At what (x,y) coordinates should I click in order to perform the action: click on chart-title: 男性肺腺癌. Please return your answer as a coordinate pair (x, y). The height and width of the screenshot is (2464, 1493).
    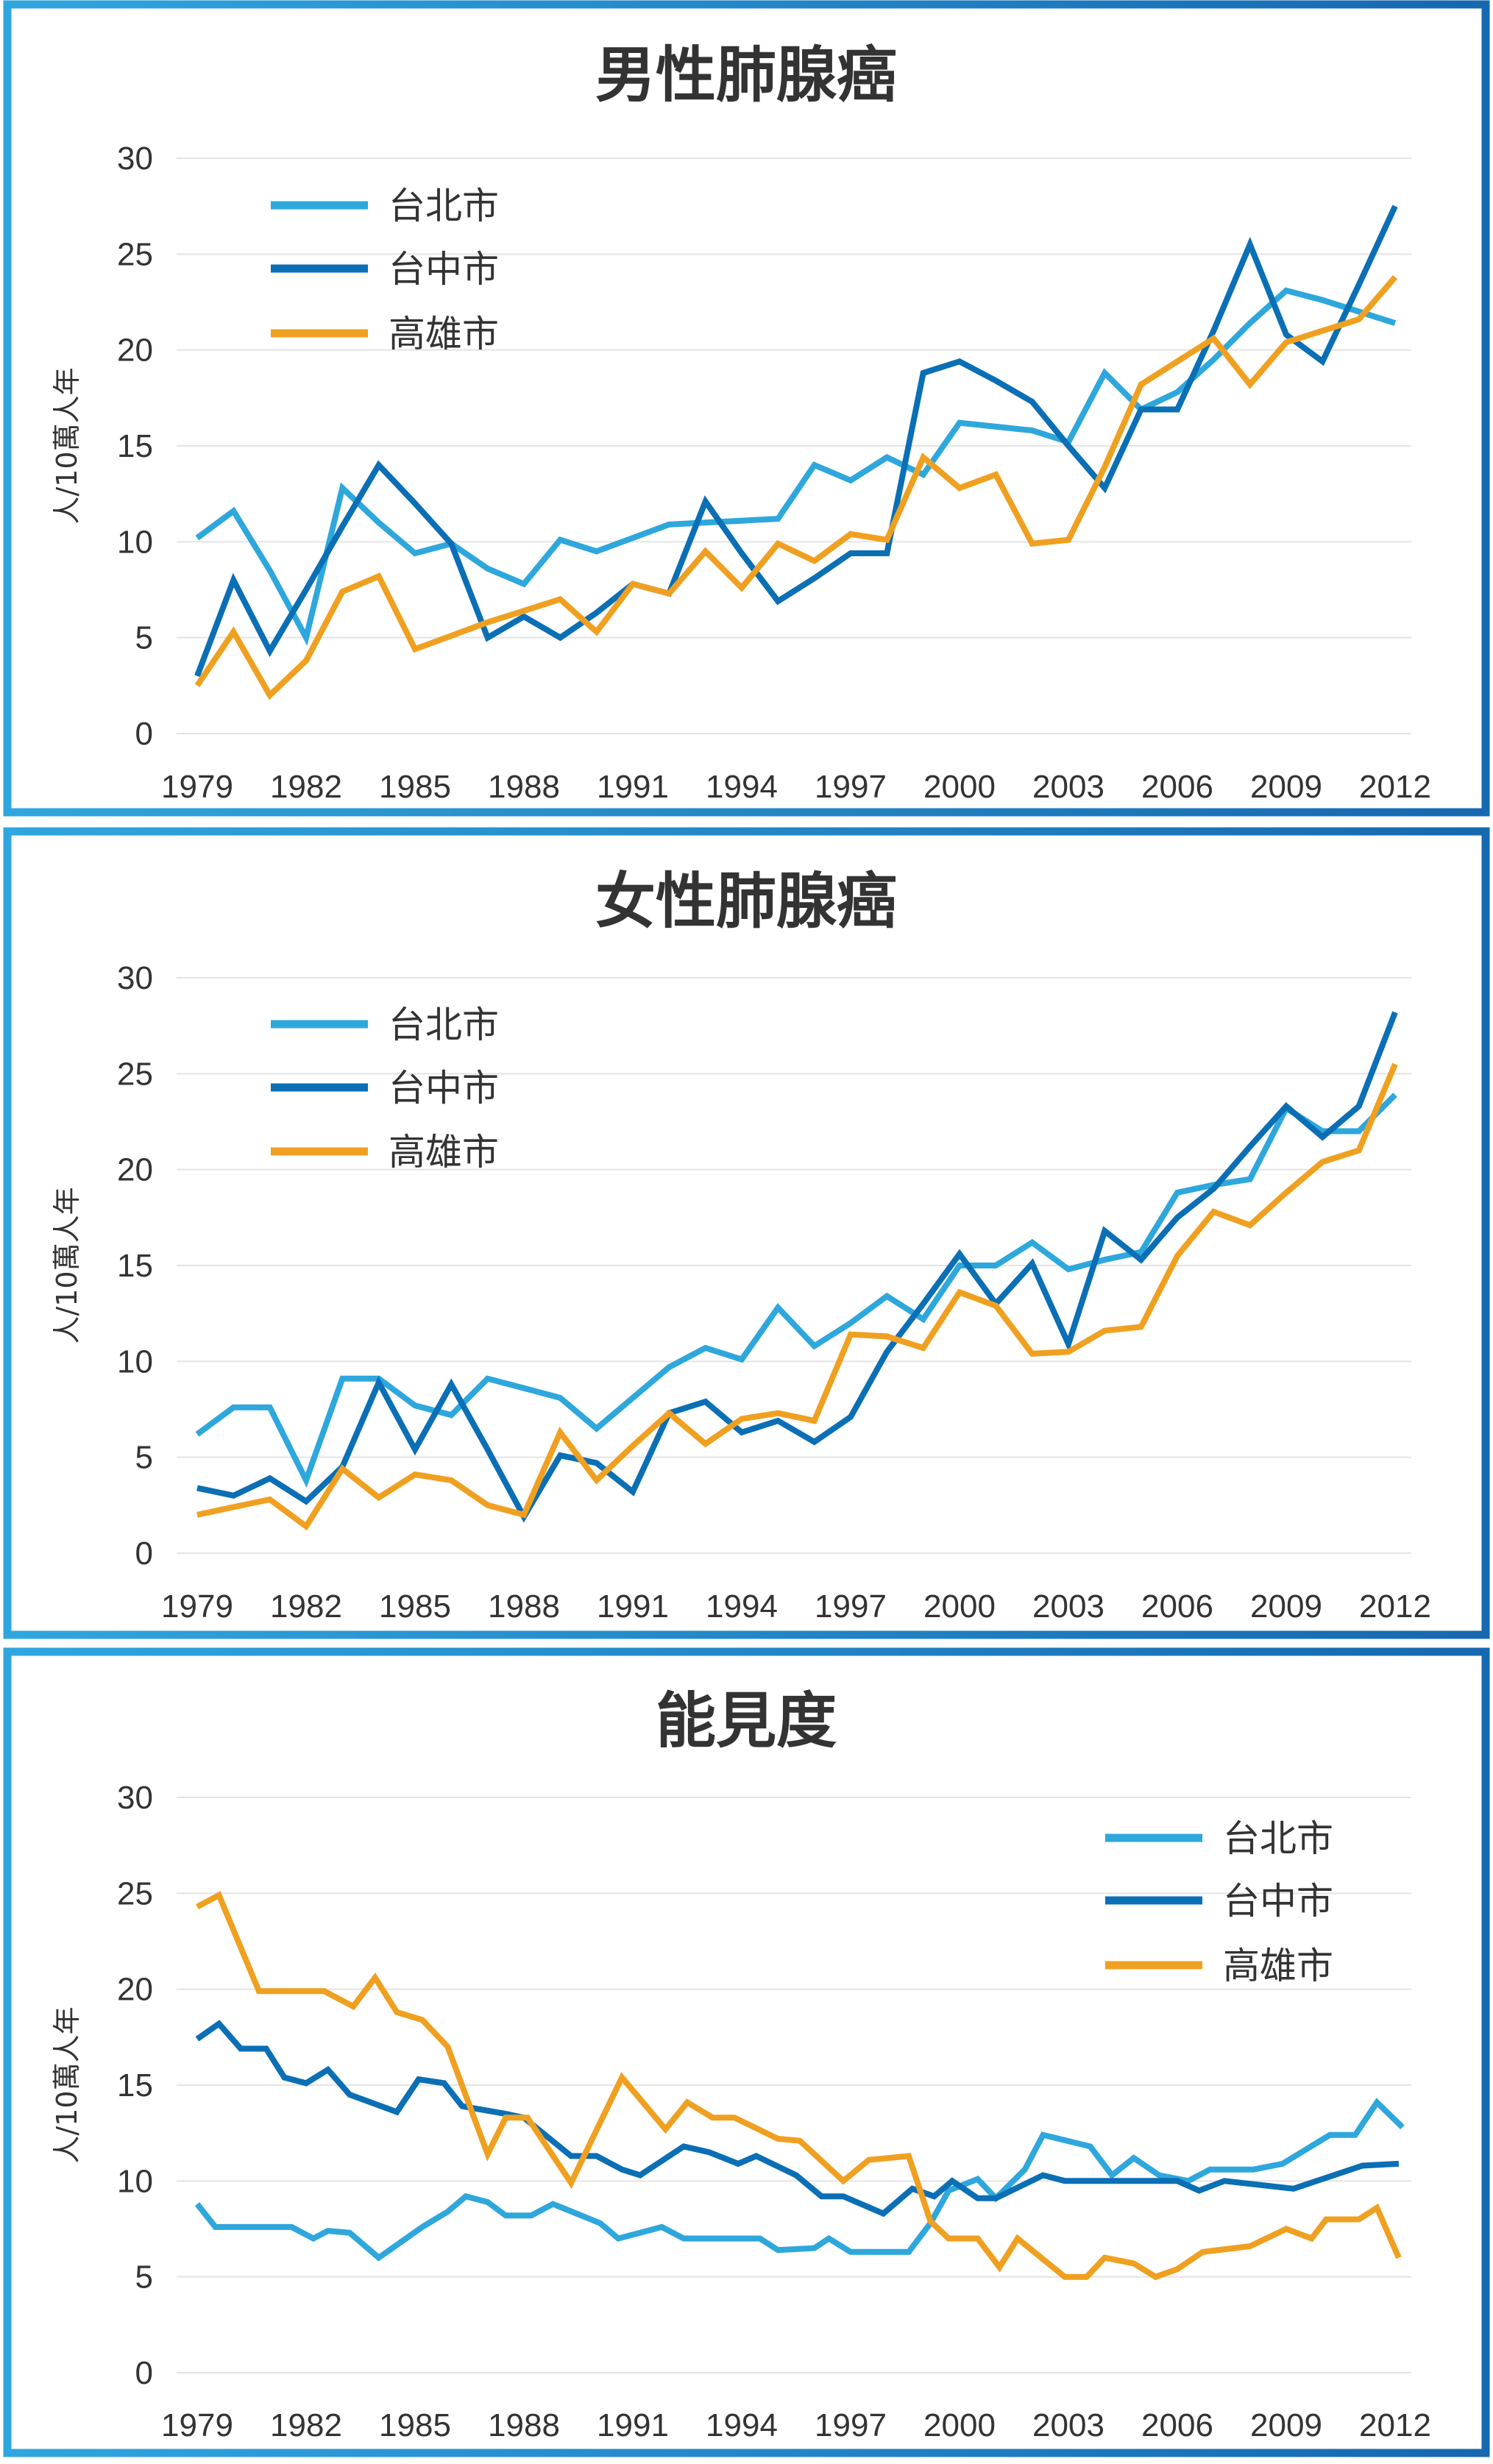
    Looking at the image, I should click on (746, 75).